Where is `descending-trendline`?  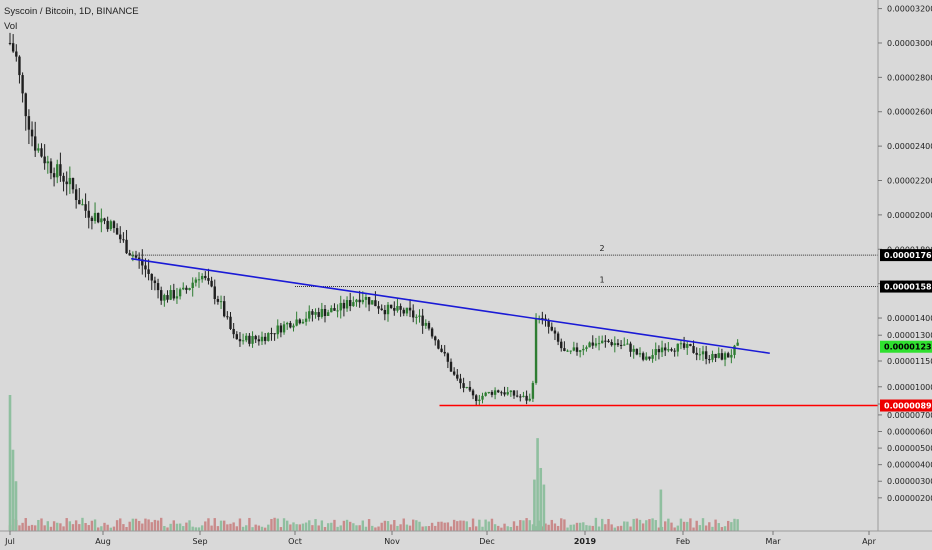 descending-trendline is located at coordinates (450, 306).